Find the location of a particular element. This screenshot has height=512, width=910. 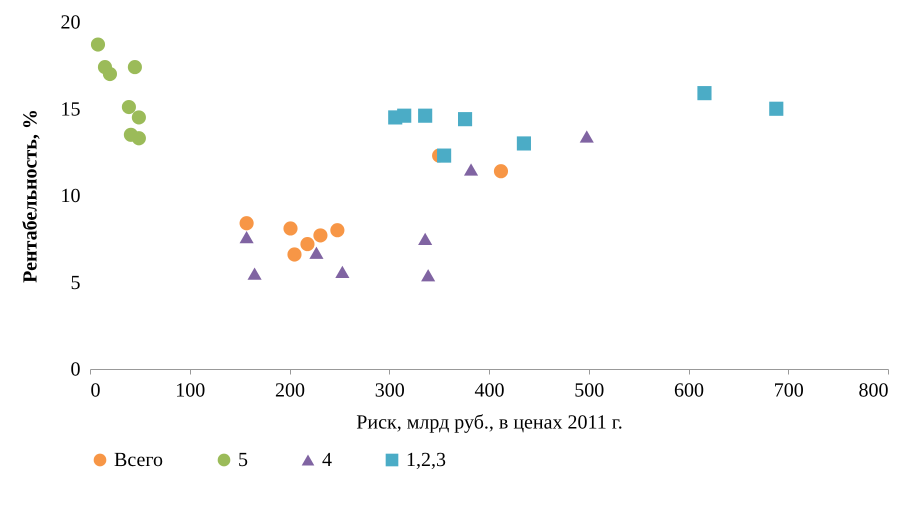

x-tick-label: 300 is located at coordinates (389, 391).